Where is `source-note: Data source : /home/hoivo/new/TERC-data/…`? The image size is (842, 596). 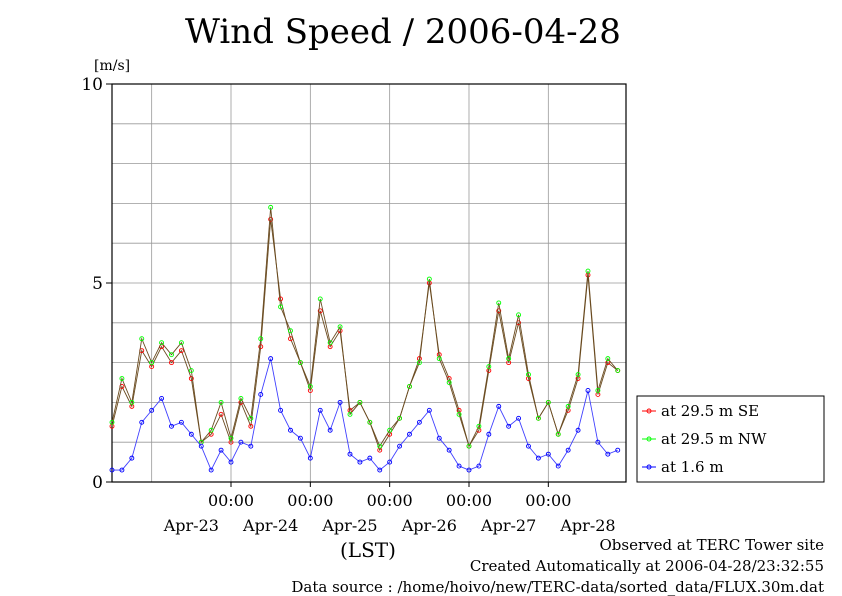
source-note: Data source : /home/hoivo/new/TERC-data/… is located at coordinates (557, 587).